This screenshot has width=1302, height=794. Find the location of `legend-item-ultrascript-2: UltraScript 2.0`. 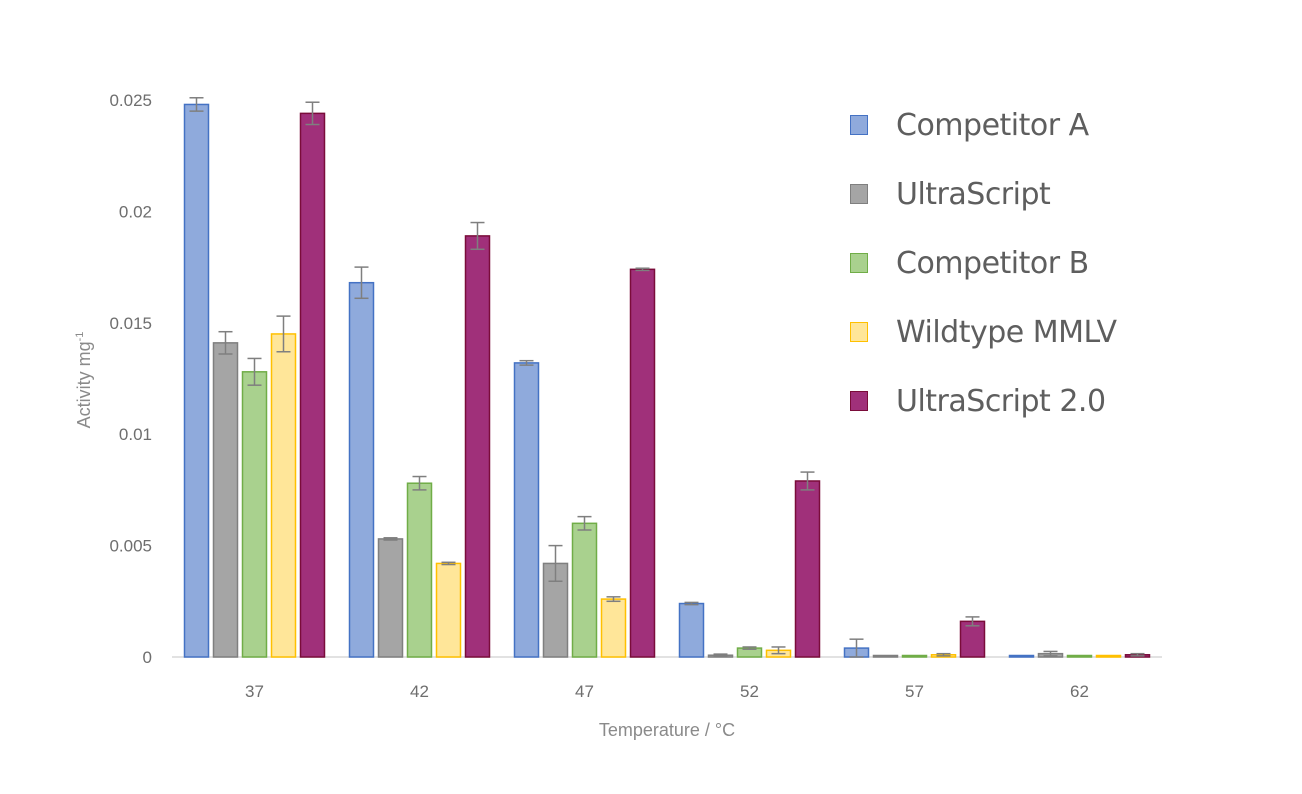

legend-item-ultrascript-2: UltraScript 2.0 is located at coordinates (983, 401).